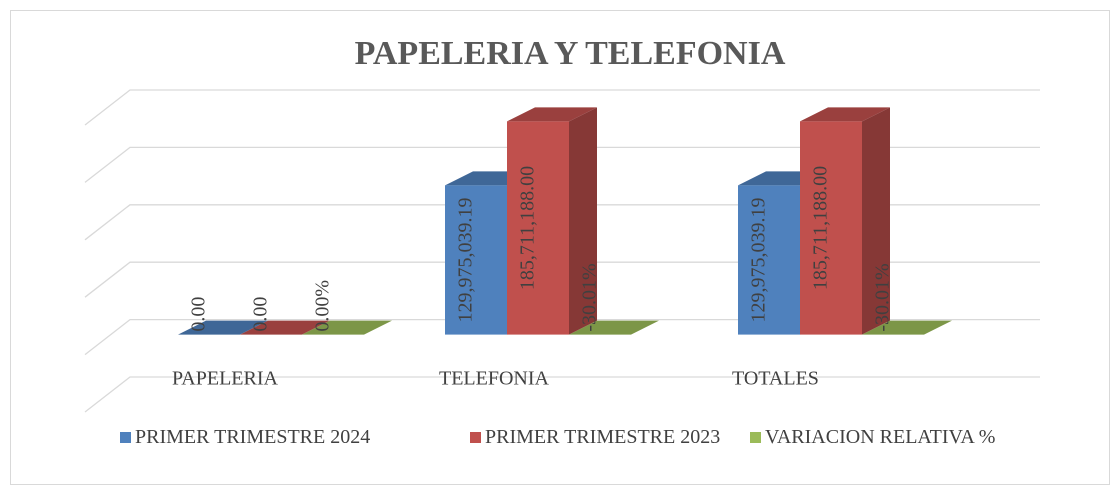  Describe the element at coordinates (322, 306) in the screenshot. I see `data-label: 0.00%` at that location.